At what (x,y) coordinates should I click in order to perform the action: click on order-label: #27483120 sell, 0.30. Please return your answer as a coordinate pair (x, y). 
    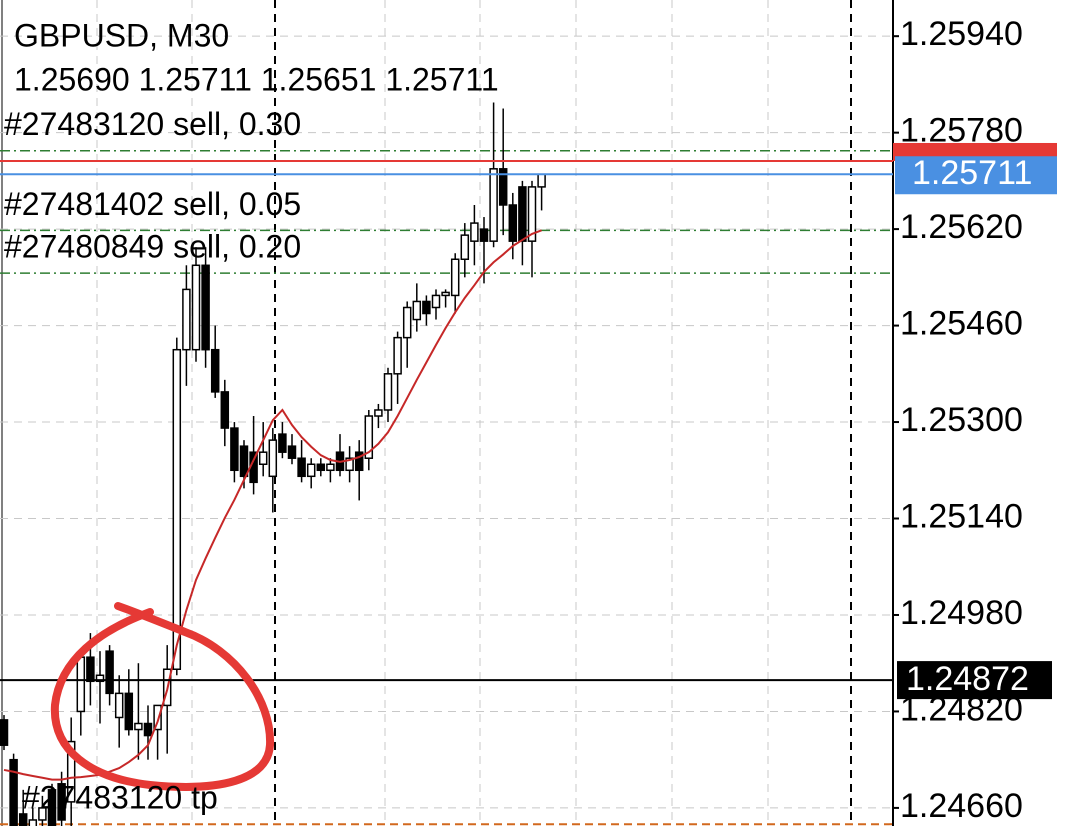
    Looking at the image, I should click on (152, 124).